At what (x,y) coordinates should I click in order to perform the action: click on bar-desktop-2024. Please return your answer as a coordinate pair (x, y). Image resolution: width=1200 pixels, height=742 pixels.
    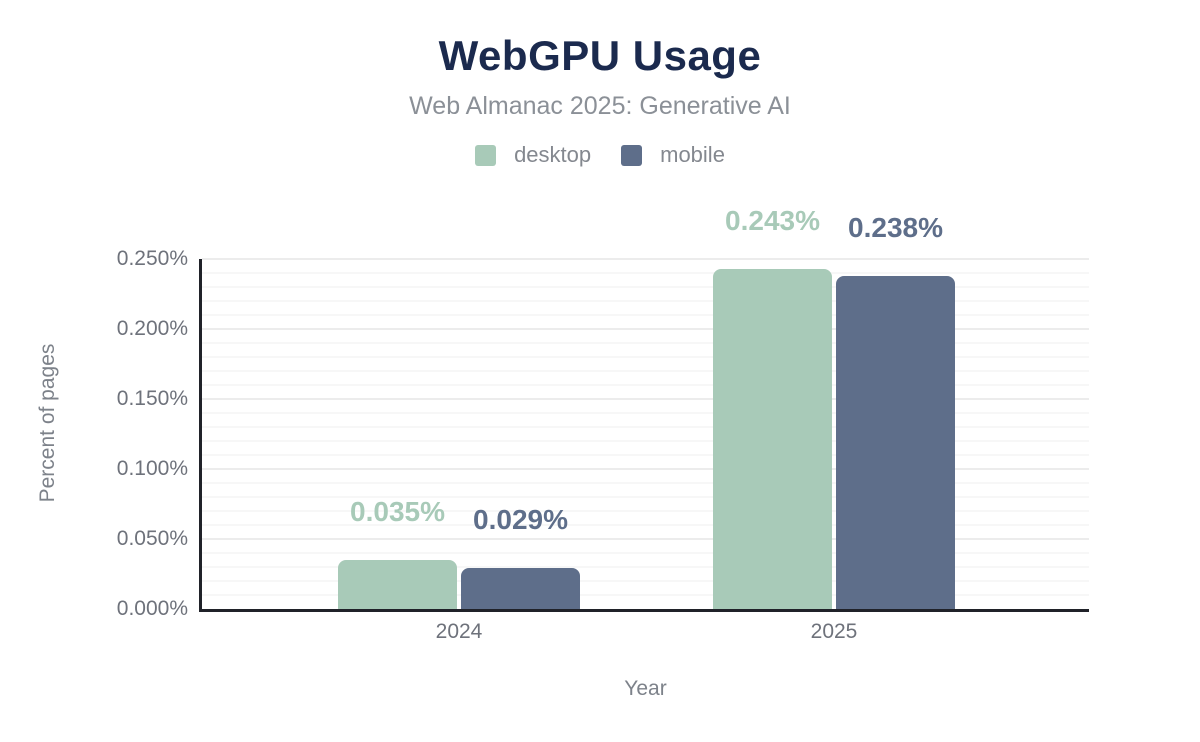
    Looking at the image, I should click on (397, 584).